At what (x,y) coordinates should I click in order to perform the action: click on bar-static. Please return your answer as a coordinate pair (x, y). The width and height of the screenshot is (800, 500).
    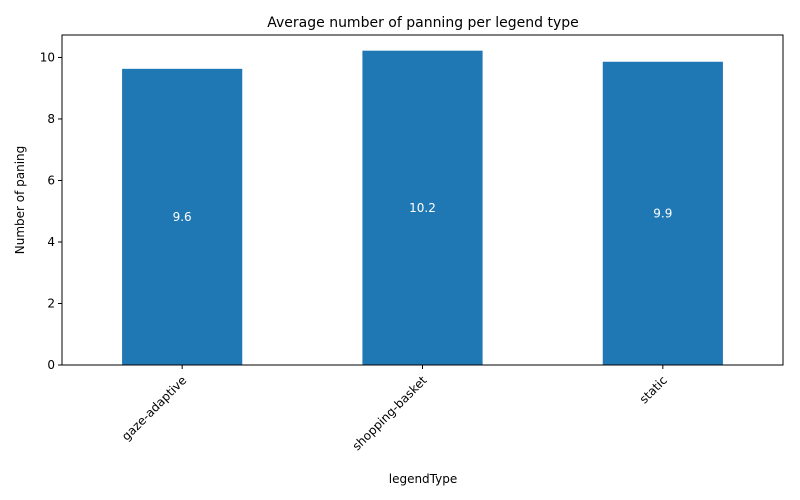
    Looking at the image, I should click on (662, 213).